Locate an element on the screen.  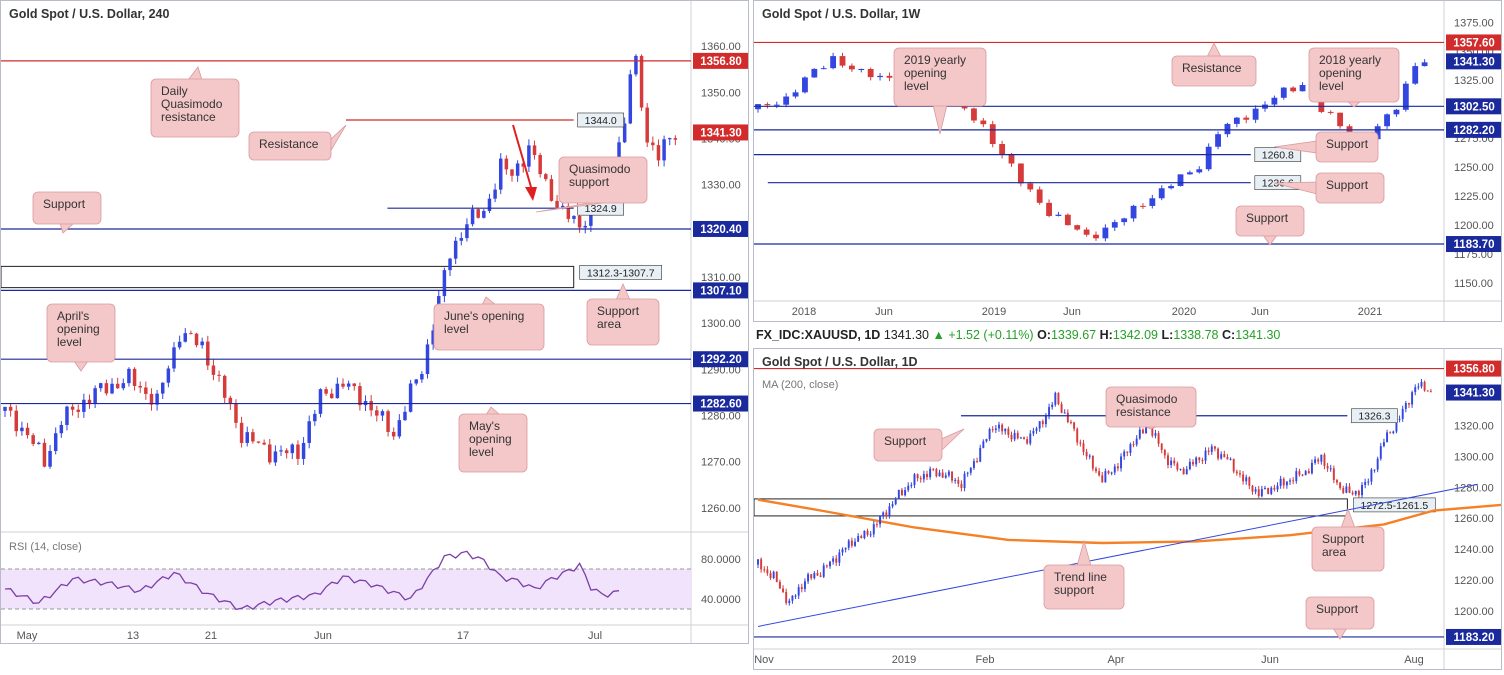
x-tick-label: Aug is located at coordinates (1414, 660).